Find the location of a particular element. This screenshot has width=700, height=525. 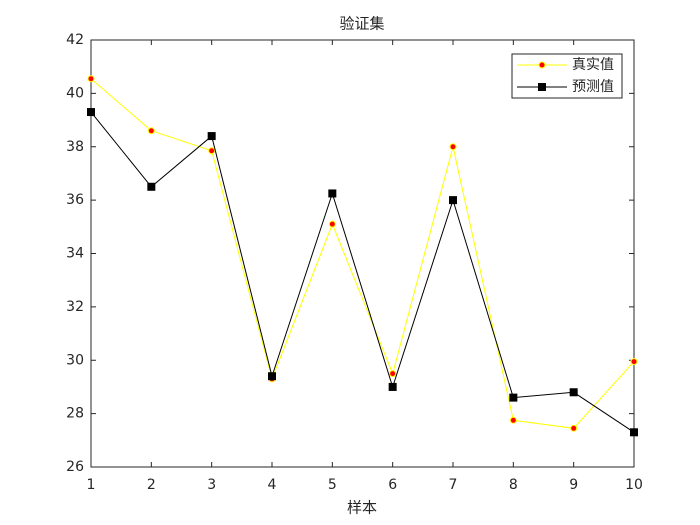

x-tick-label: 4 is located at coordinates (272, 485).